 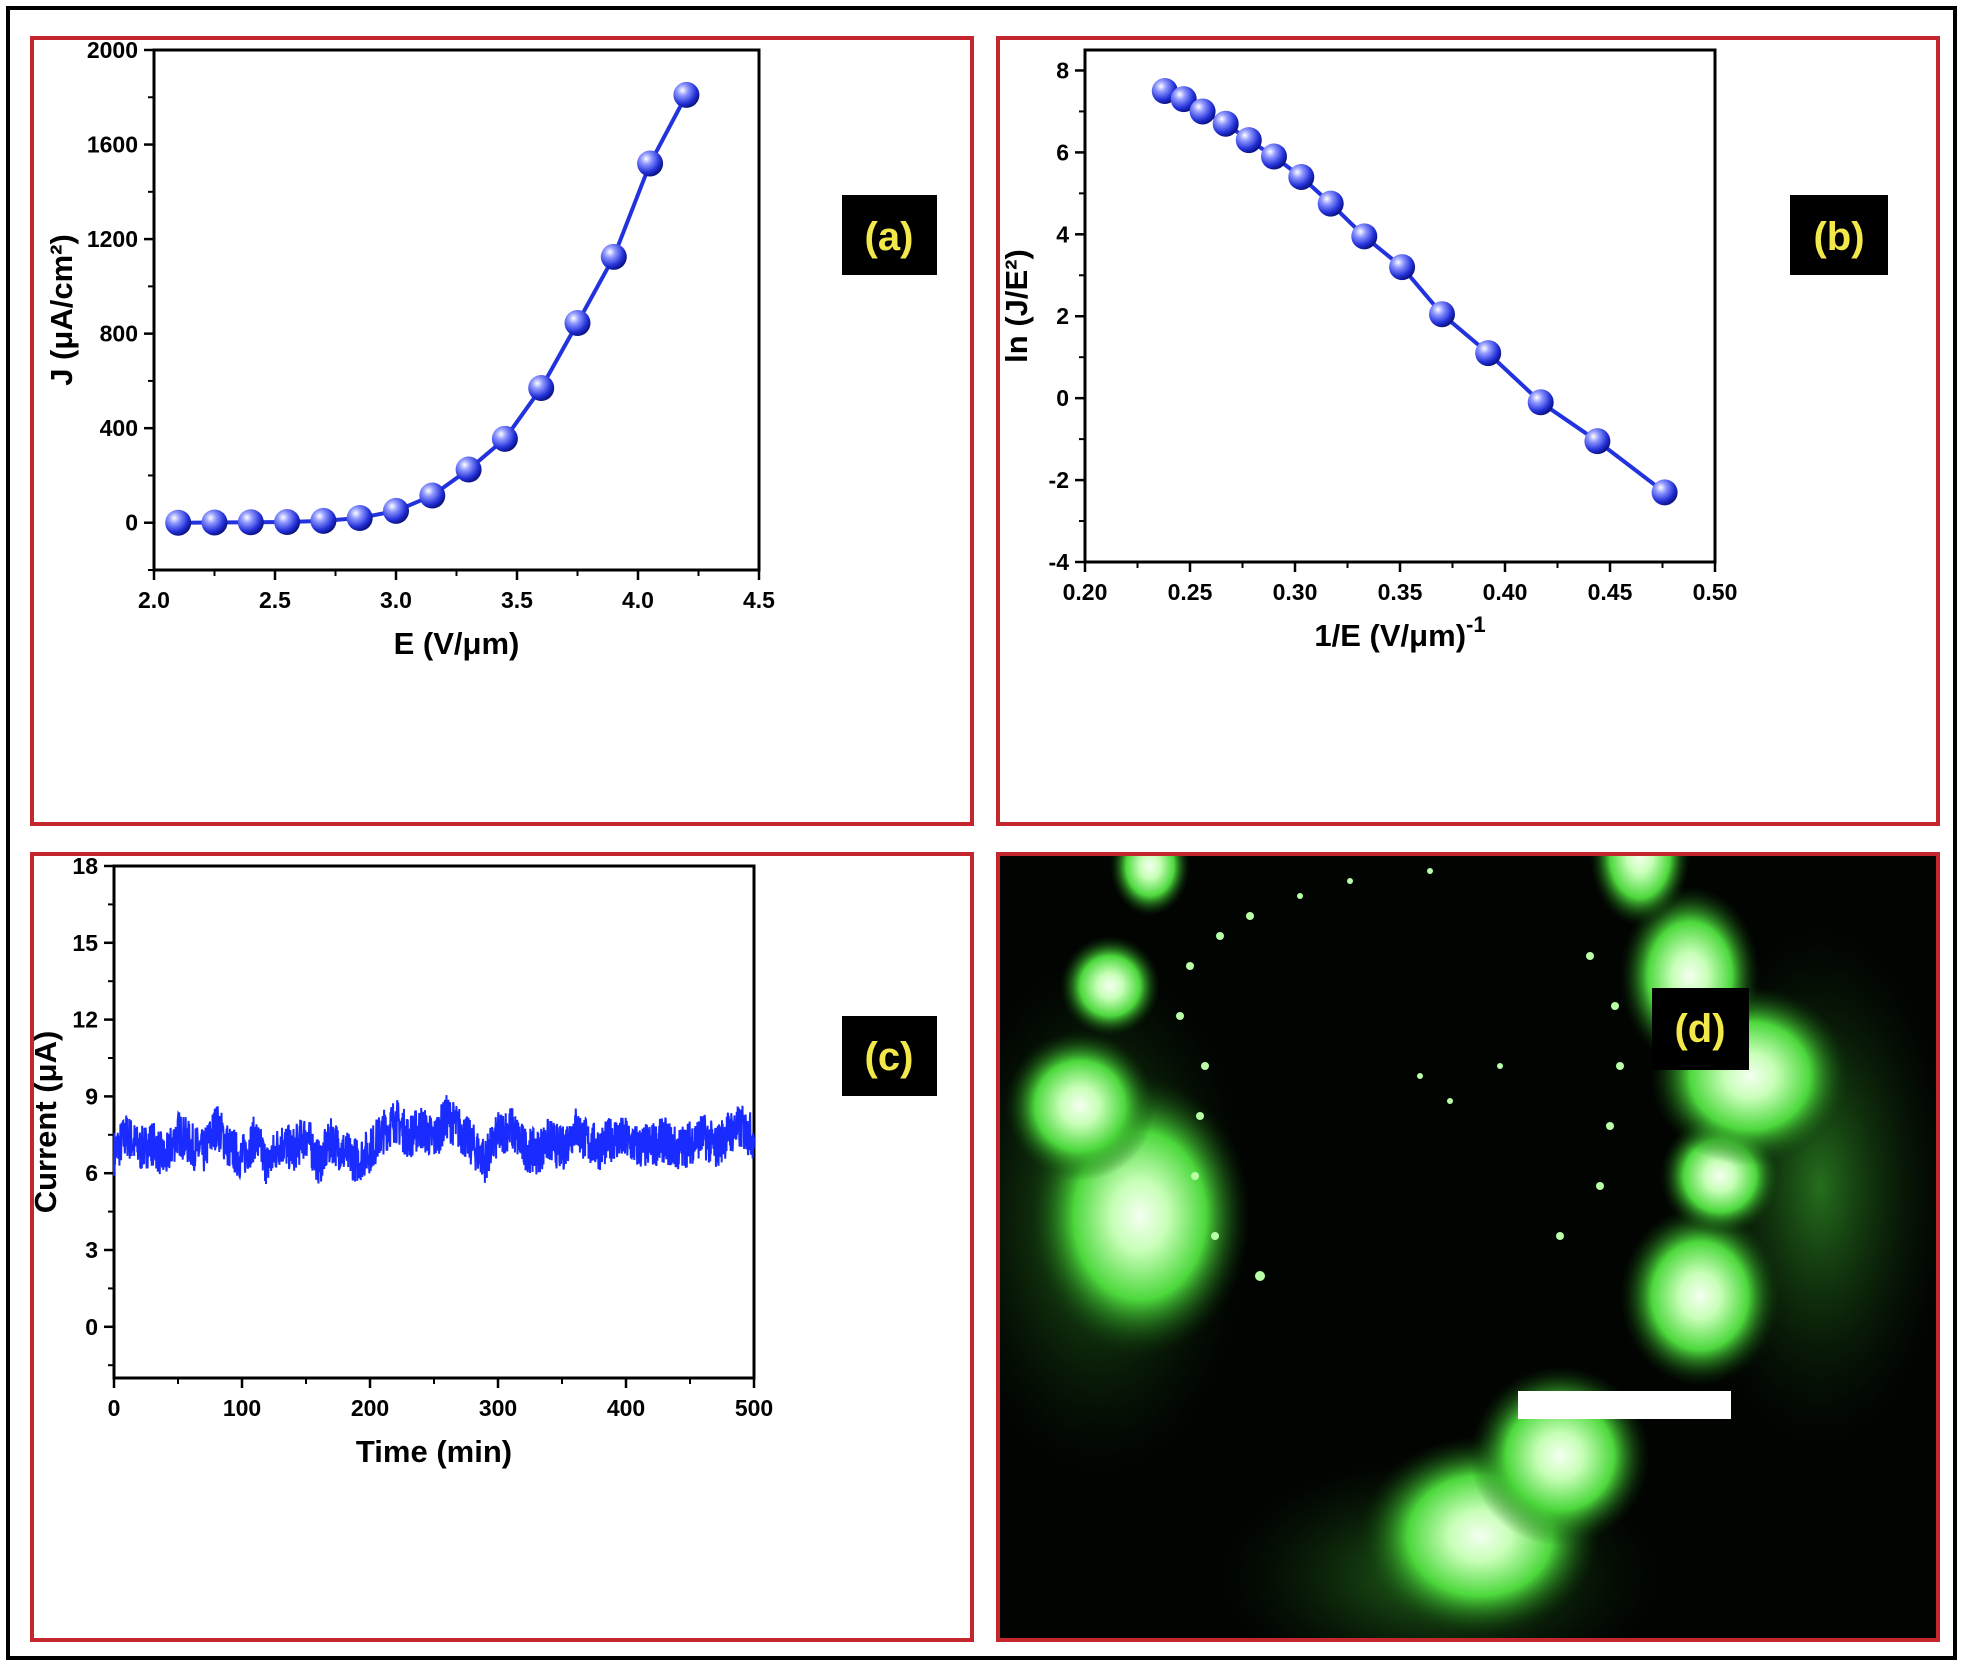 What do you see at coordinates (1476, 624) in the screenshot?
I see `x-axis-title-sup: -1` at bounding box center [1476, 624].